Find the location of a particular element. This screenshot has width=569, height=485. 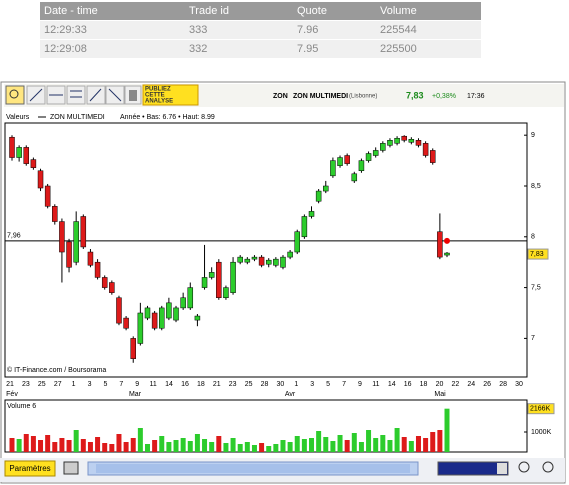

x-tick-label: 26 is located at coordinates (487, 384).